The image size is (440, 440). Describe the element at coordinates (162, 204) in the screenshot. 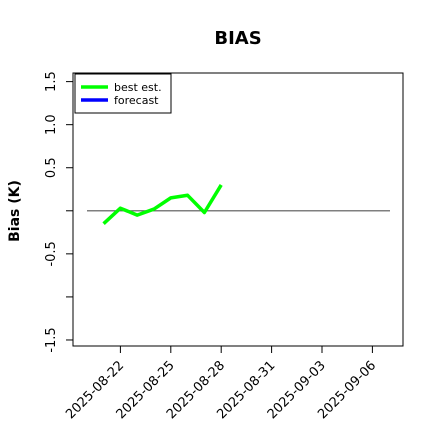

I see `data-line` at that location.